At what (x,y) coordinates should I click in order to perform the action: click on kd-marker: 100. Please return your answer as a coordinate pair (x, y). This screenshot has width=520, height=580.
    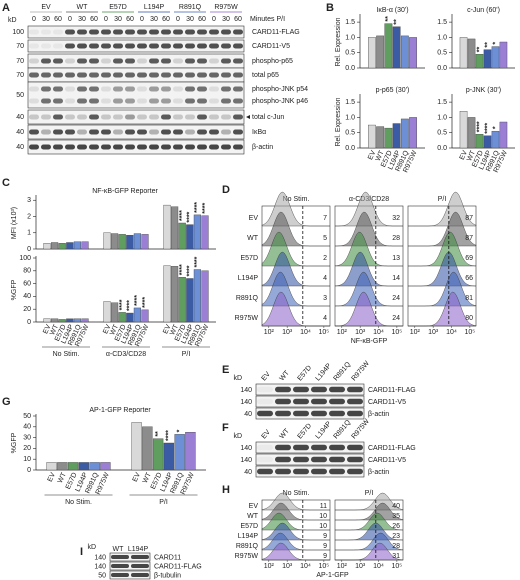
    Looking at the image, I should click on (18, 32).